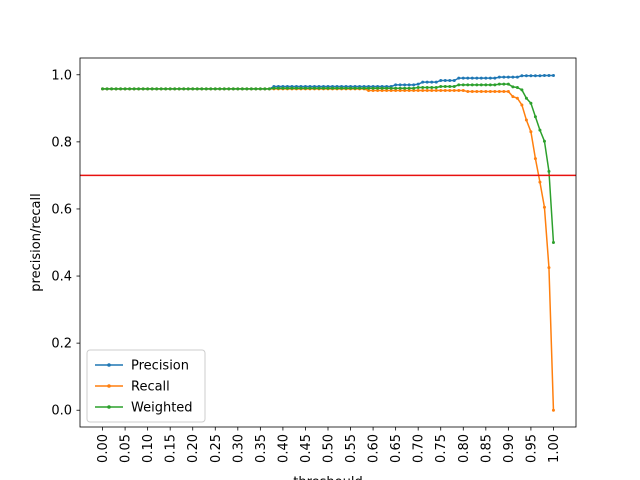 Image resolution: width=640 pixels, height=480 pixels. I want to click on y-tick-label: 0.2, so click(61, 344).